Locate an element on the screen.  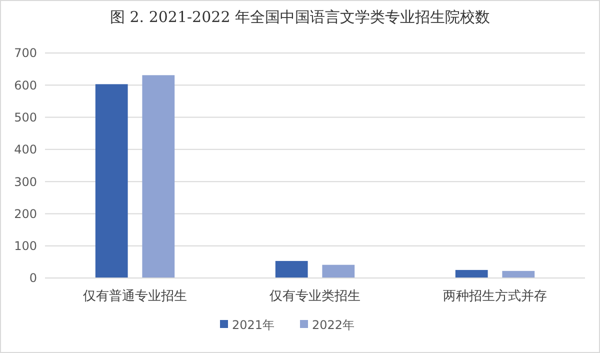
legend-label: 2021年 is located at coordinates (253, 325).